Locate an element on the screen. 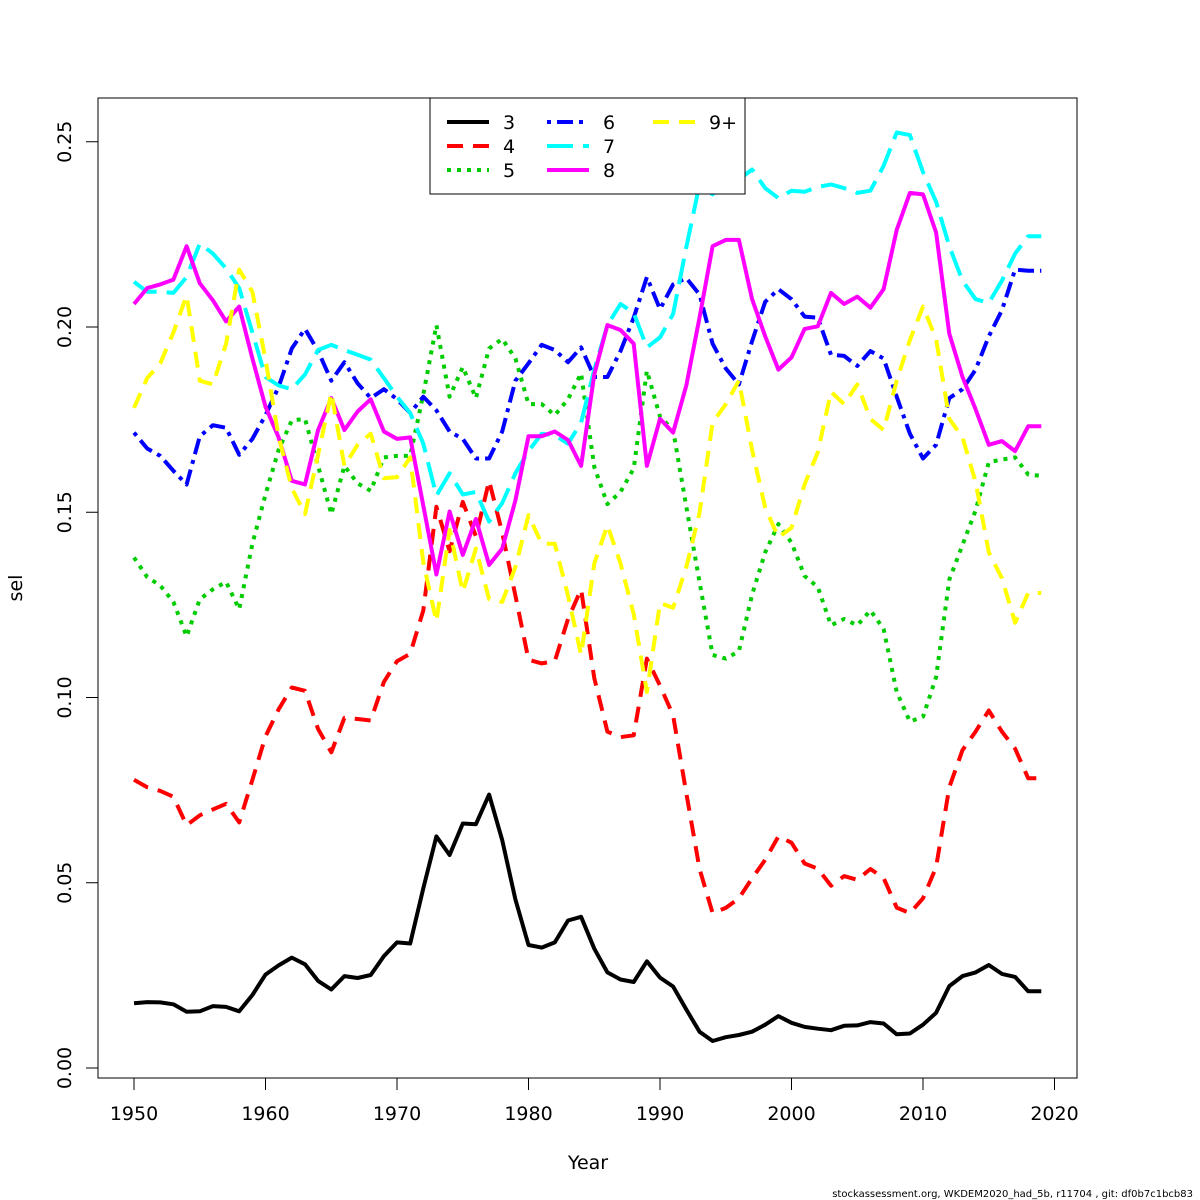 Image resolution: width=1200 pixels, height=1200 pixels. x-tick-label: 2000 is located at coordinates (791, 1114).